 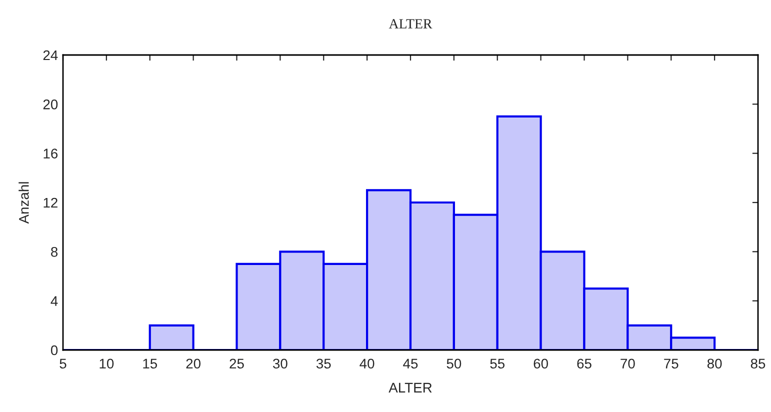 What do you see at coordinates (193, 363) in the screenshot?
I see `x-tick-label: 20` at bounding box center [193, 363].